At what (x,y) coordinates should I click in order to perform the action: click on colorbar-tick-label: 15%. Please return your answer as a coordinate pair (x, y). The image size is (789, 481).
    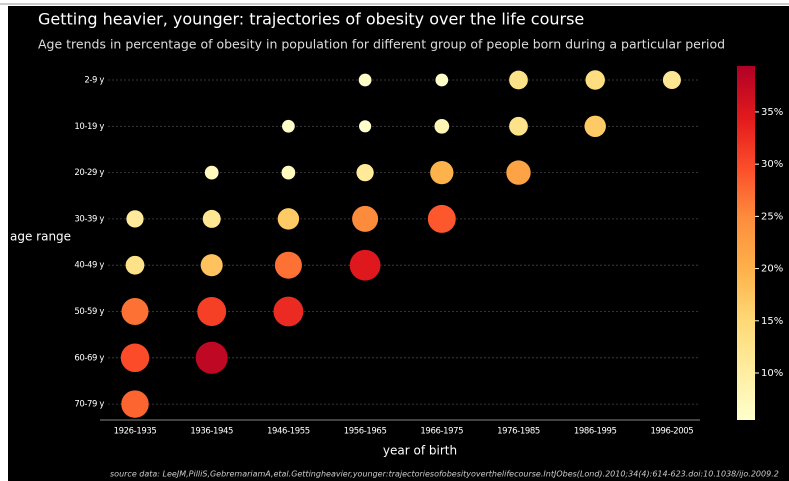
    Looking at the image, I should click on (772, 321).